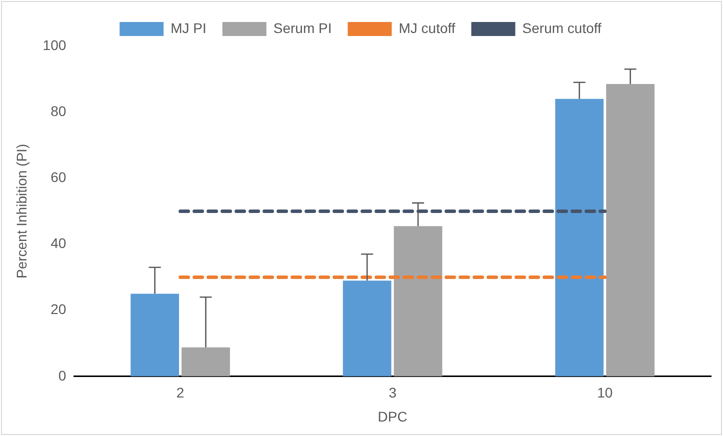 This screenshot has width=723, height=436. Describe the element at coordinates (392, 392) in the screenshot. I see `x-tick-label: 3` at that location.